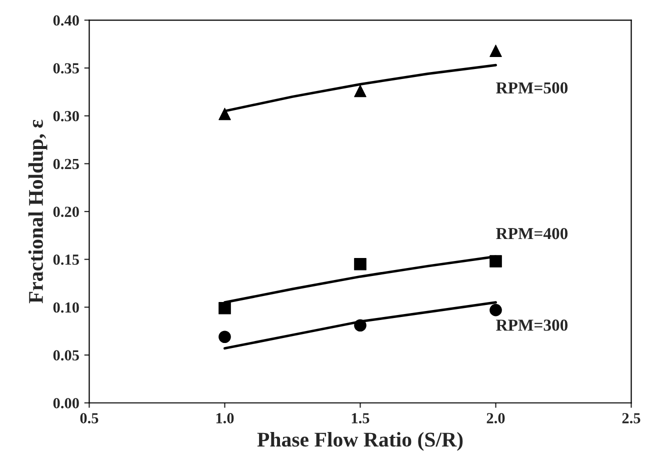 The width and height of the screenshot is (661, 469). I want to click on x-tick-label: 1.0, so click(225, 418).